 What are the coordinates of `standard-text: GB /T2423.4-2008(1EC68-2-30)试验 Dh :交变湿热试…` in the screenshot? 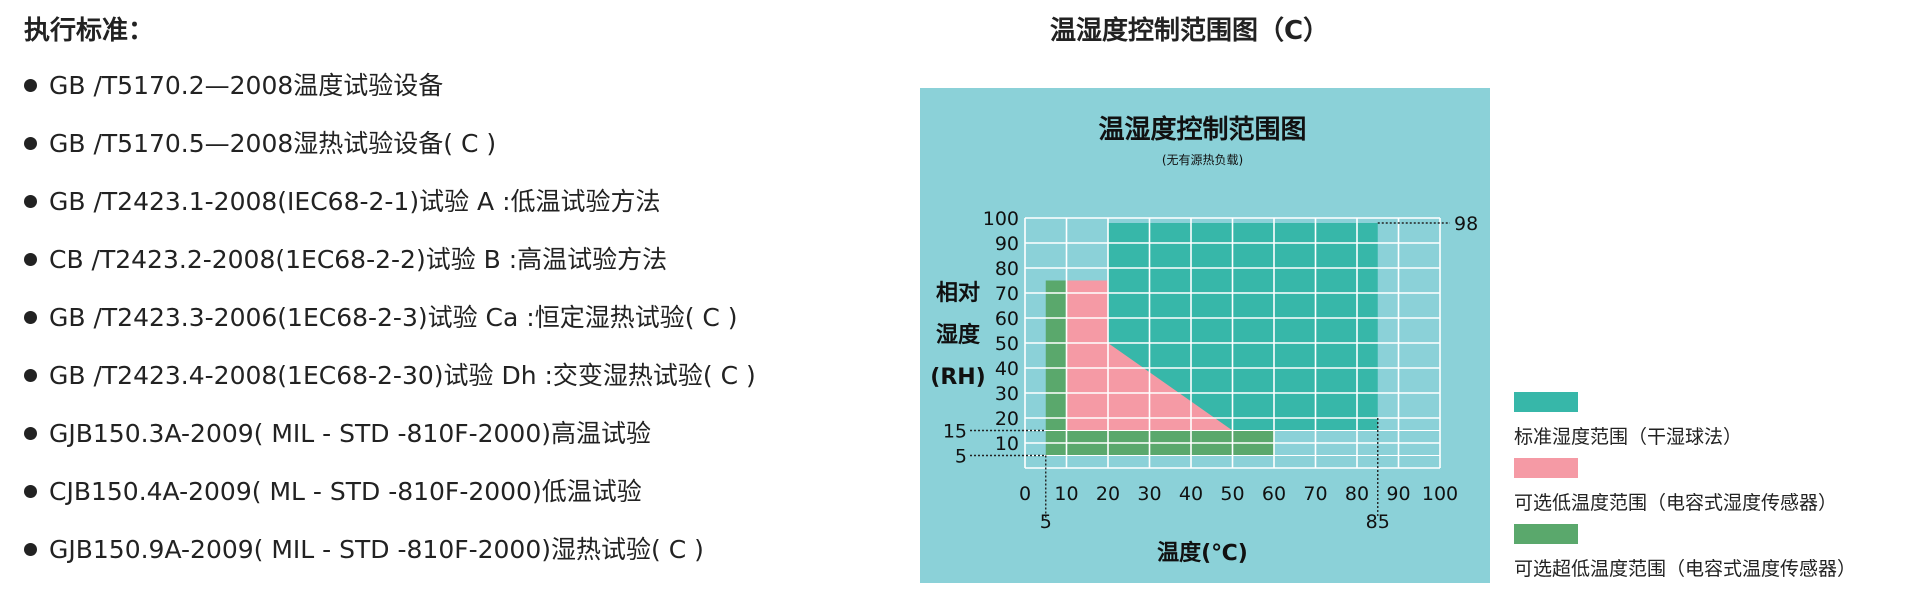 It's located at (402, 375).